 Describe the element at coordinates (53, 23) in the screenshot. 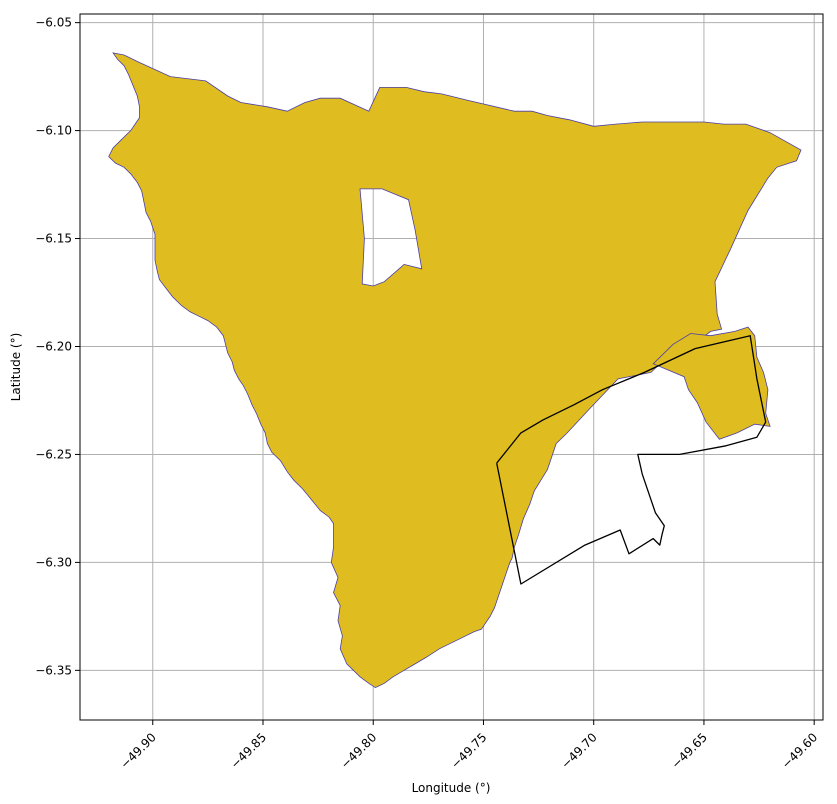

I see `y-tick-label: −6.05` at that location.